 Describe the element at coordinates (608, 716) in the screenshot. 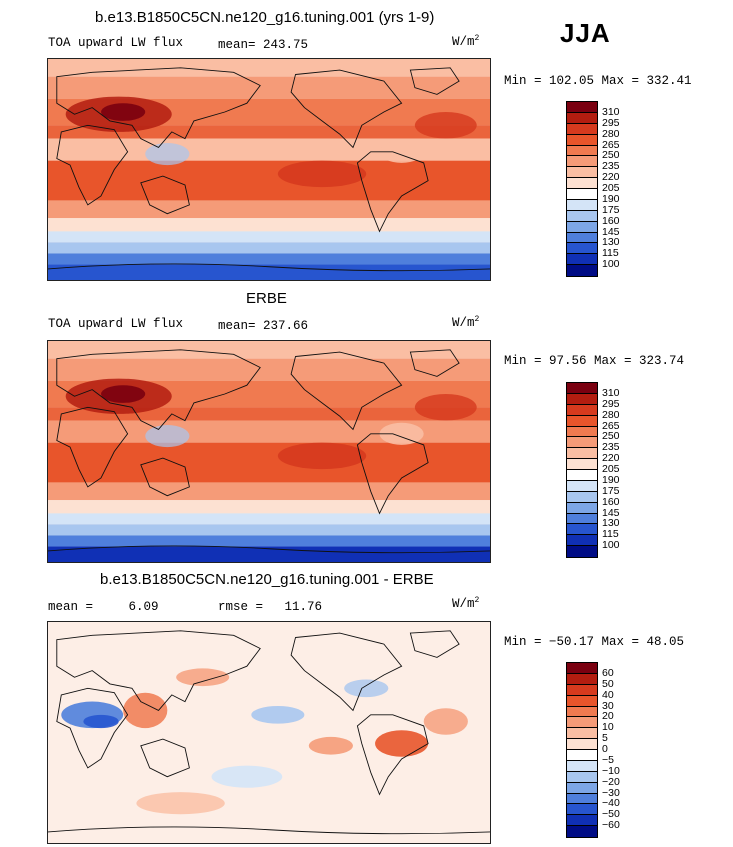

I see `colorbar-tick-label: 20` at that location.